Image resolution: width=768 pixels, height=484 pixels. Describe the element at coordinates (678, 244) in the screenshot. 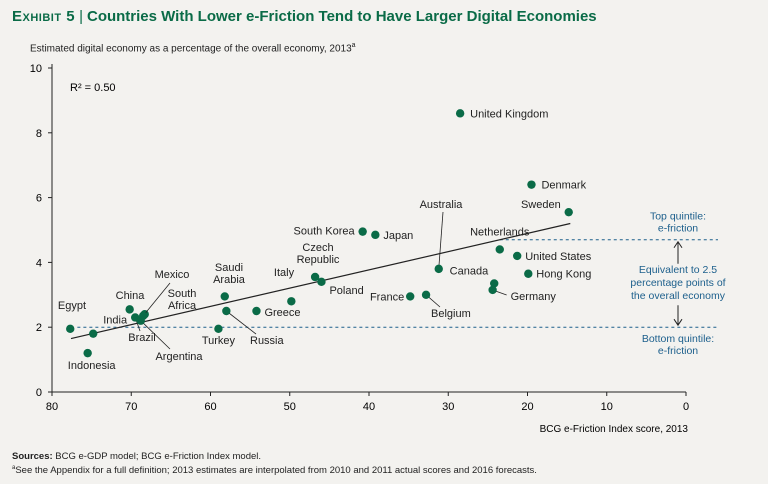

I see `gap-arrowhead-up` at that location.